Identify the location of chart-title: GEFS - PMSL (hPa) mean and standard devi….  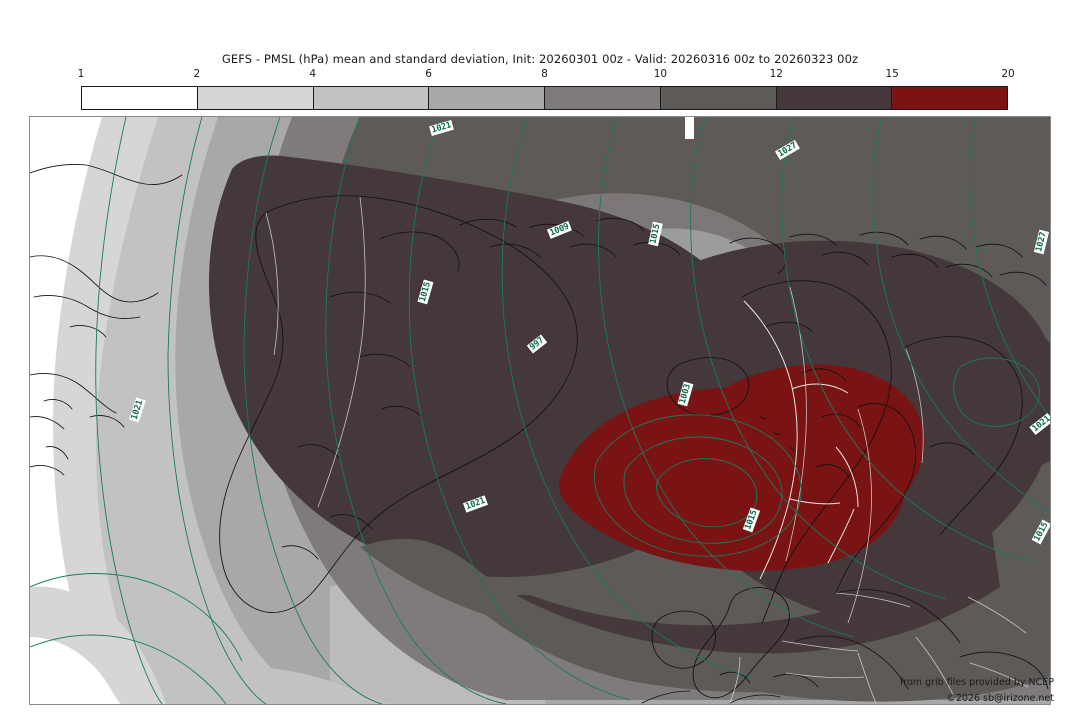
(540, 59).